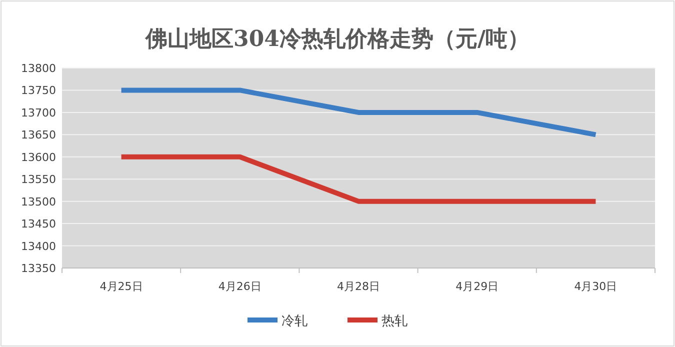 The width and height of the screenshot is (675, 347). Describe the element at coordinates (596, 286) in the screenshot. I see `x-tick-label: 4月30日` at that location.